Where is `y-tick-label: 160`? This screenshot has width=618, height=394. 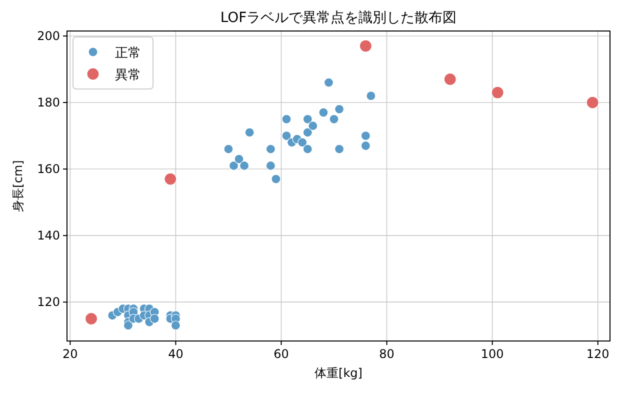 y-tick-label: 160 is located at coordinates (48, 169).